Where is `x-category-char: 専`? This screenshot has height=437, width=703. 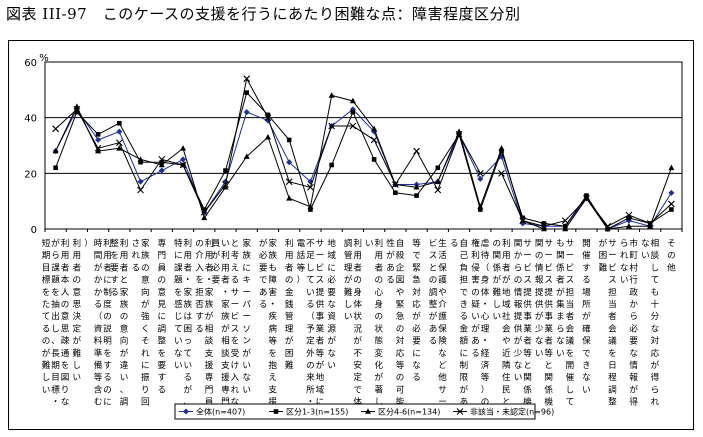
x-category-char: 専 is located at coordinates (209, 377).